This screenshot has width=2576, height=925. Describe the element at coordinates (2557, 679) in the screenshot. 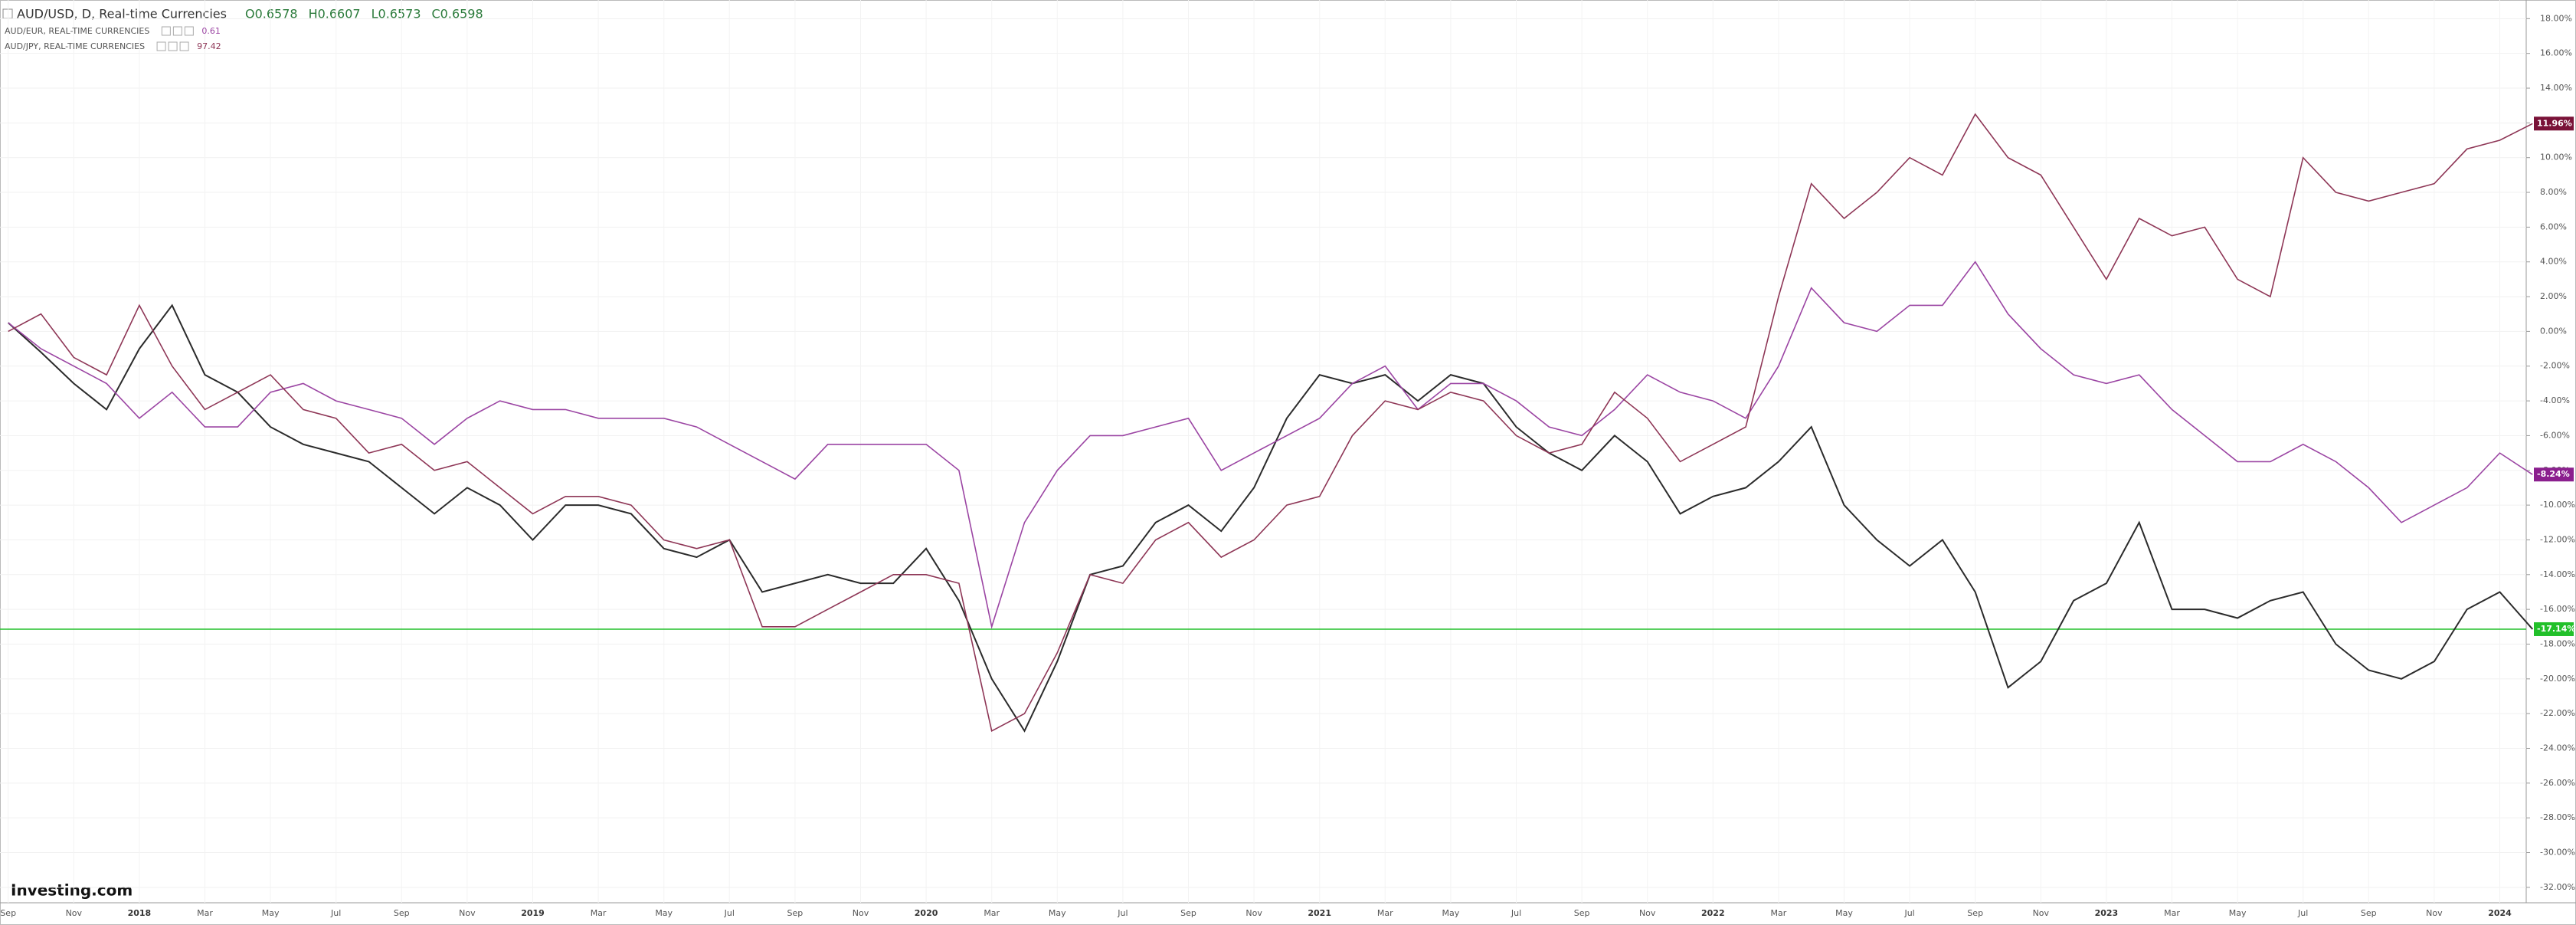

I see `y-tick-label: -20.00%` at that location.